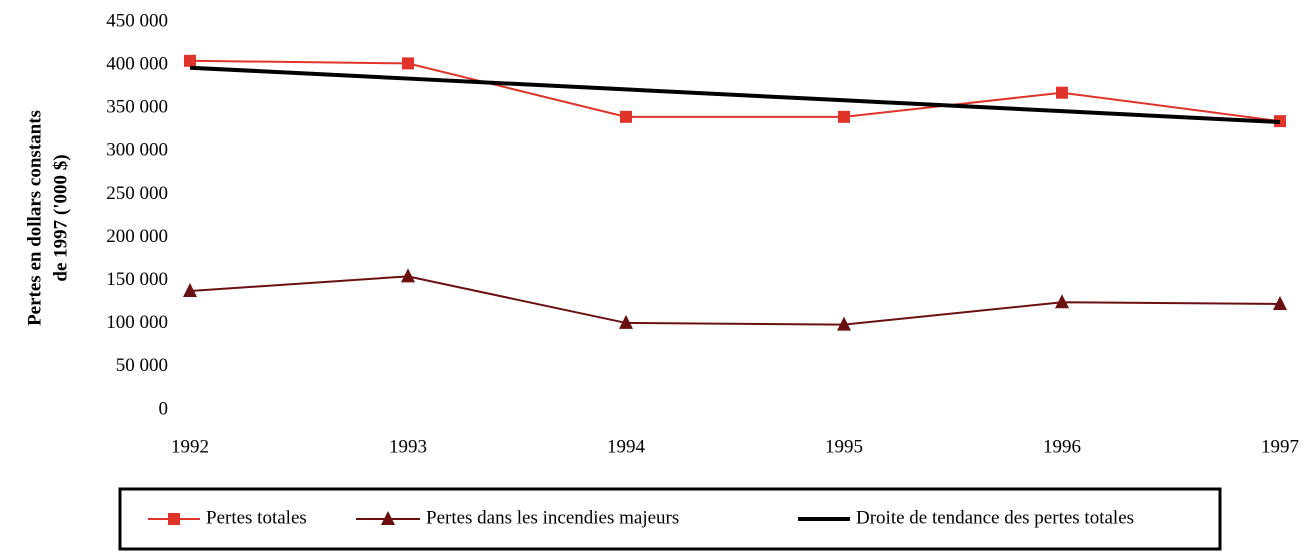 The height and width of the screenshot is (554, 1315). I want to click on y-tick-label: 100 000, so click(137, 322).